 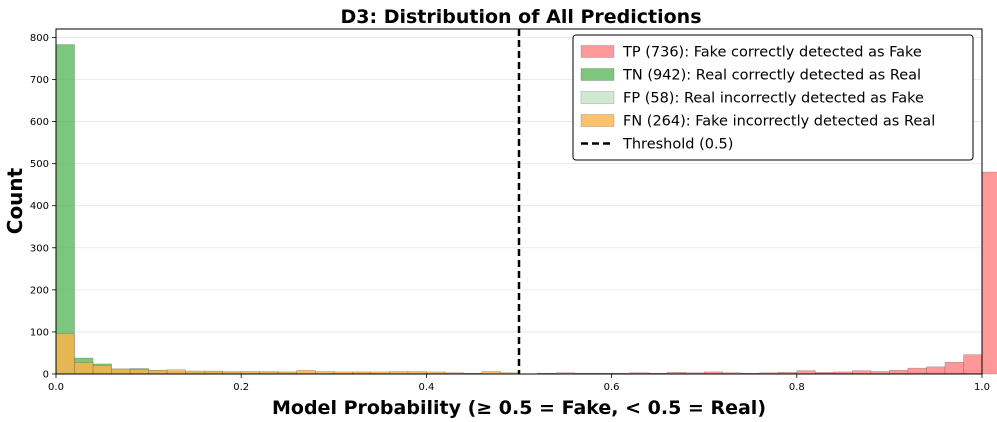 I want to click on y-tick-label-8: 800, so click(x=39, y=38).